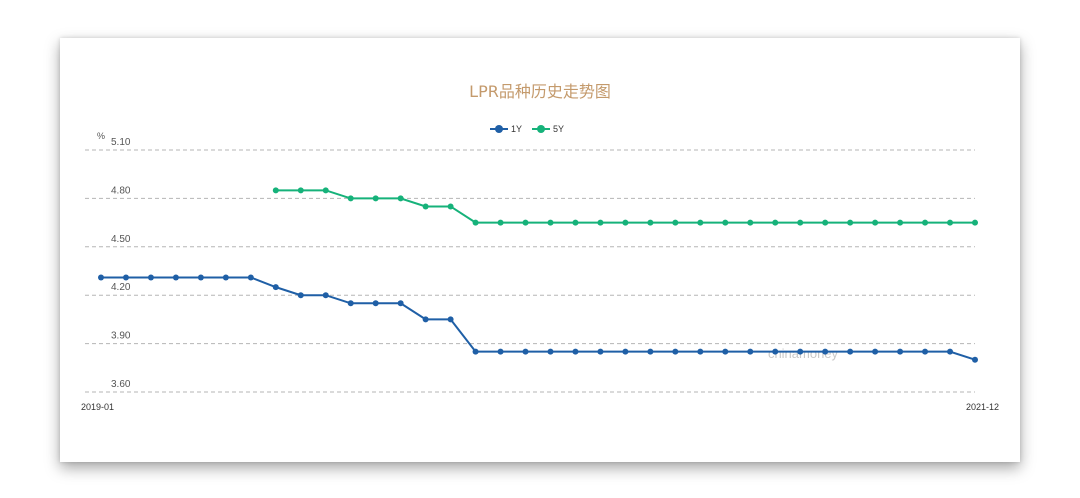 The image size is (1080, 498). What do you see at coordinates (517, 129) in the screenshot?
I see `legend-label-1y: 1Y` at bounding box center [517, 129].